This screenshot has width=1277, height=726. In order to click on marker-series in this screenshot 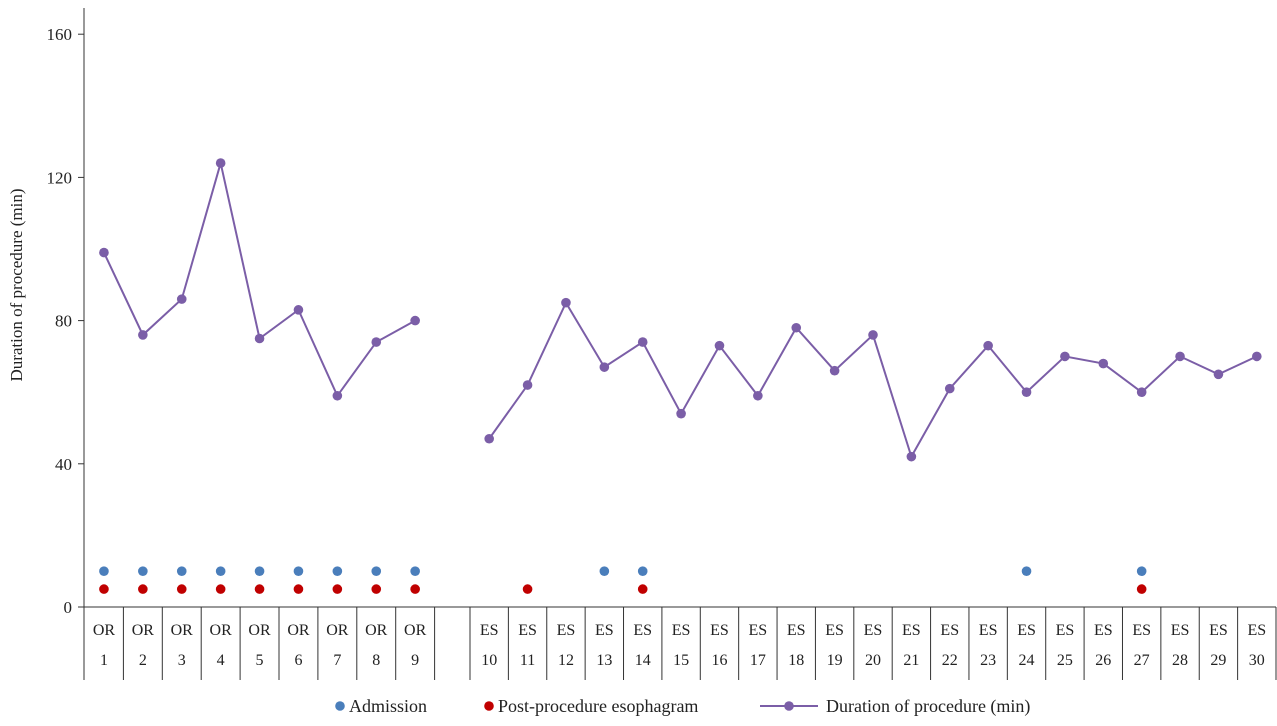, I will do `click(623, 580)`.